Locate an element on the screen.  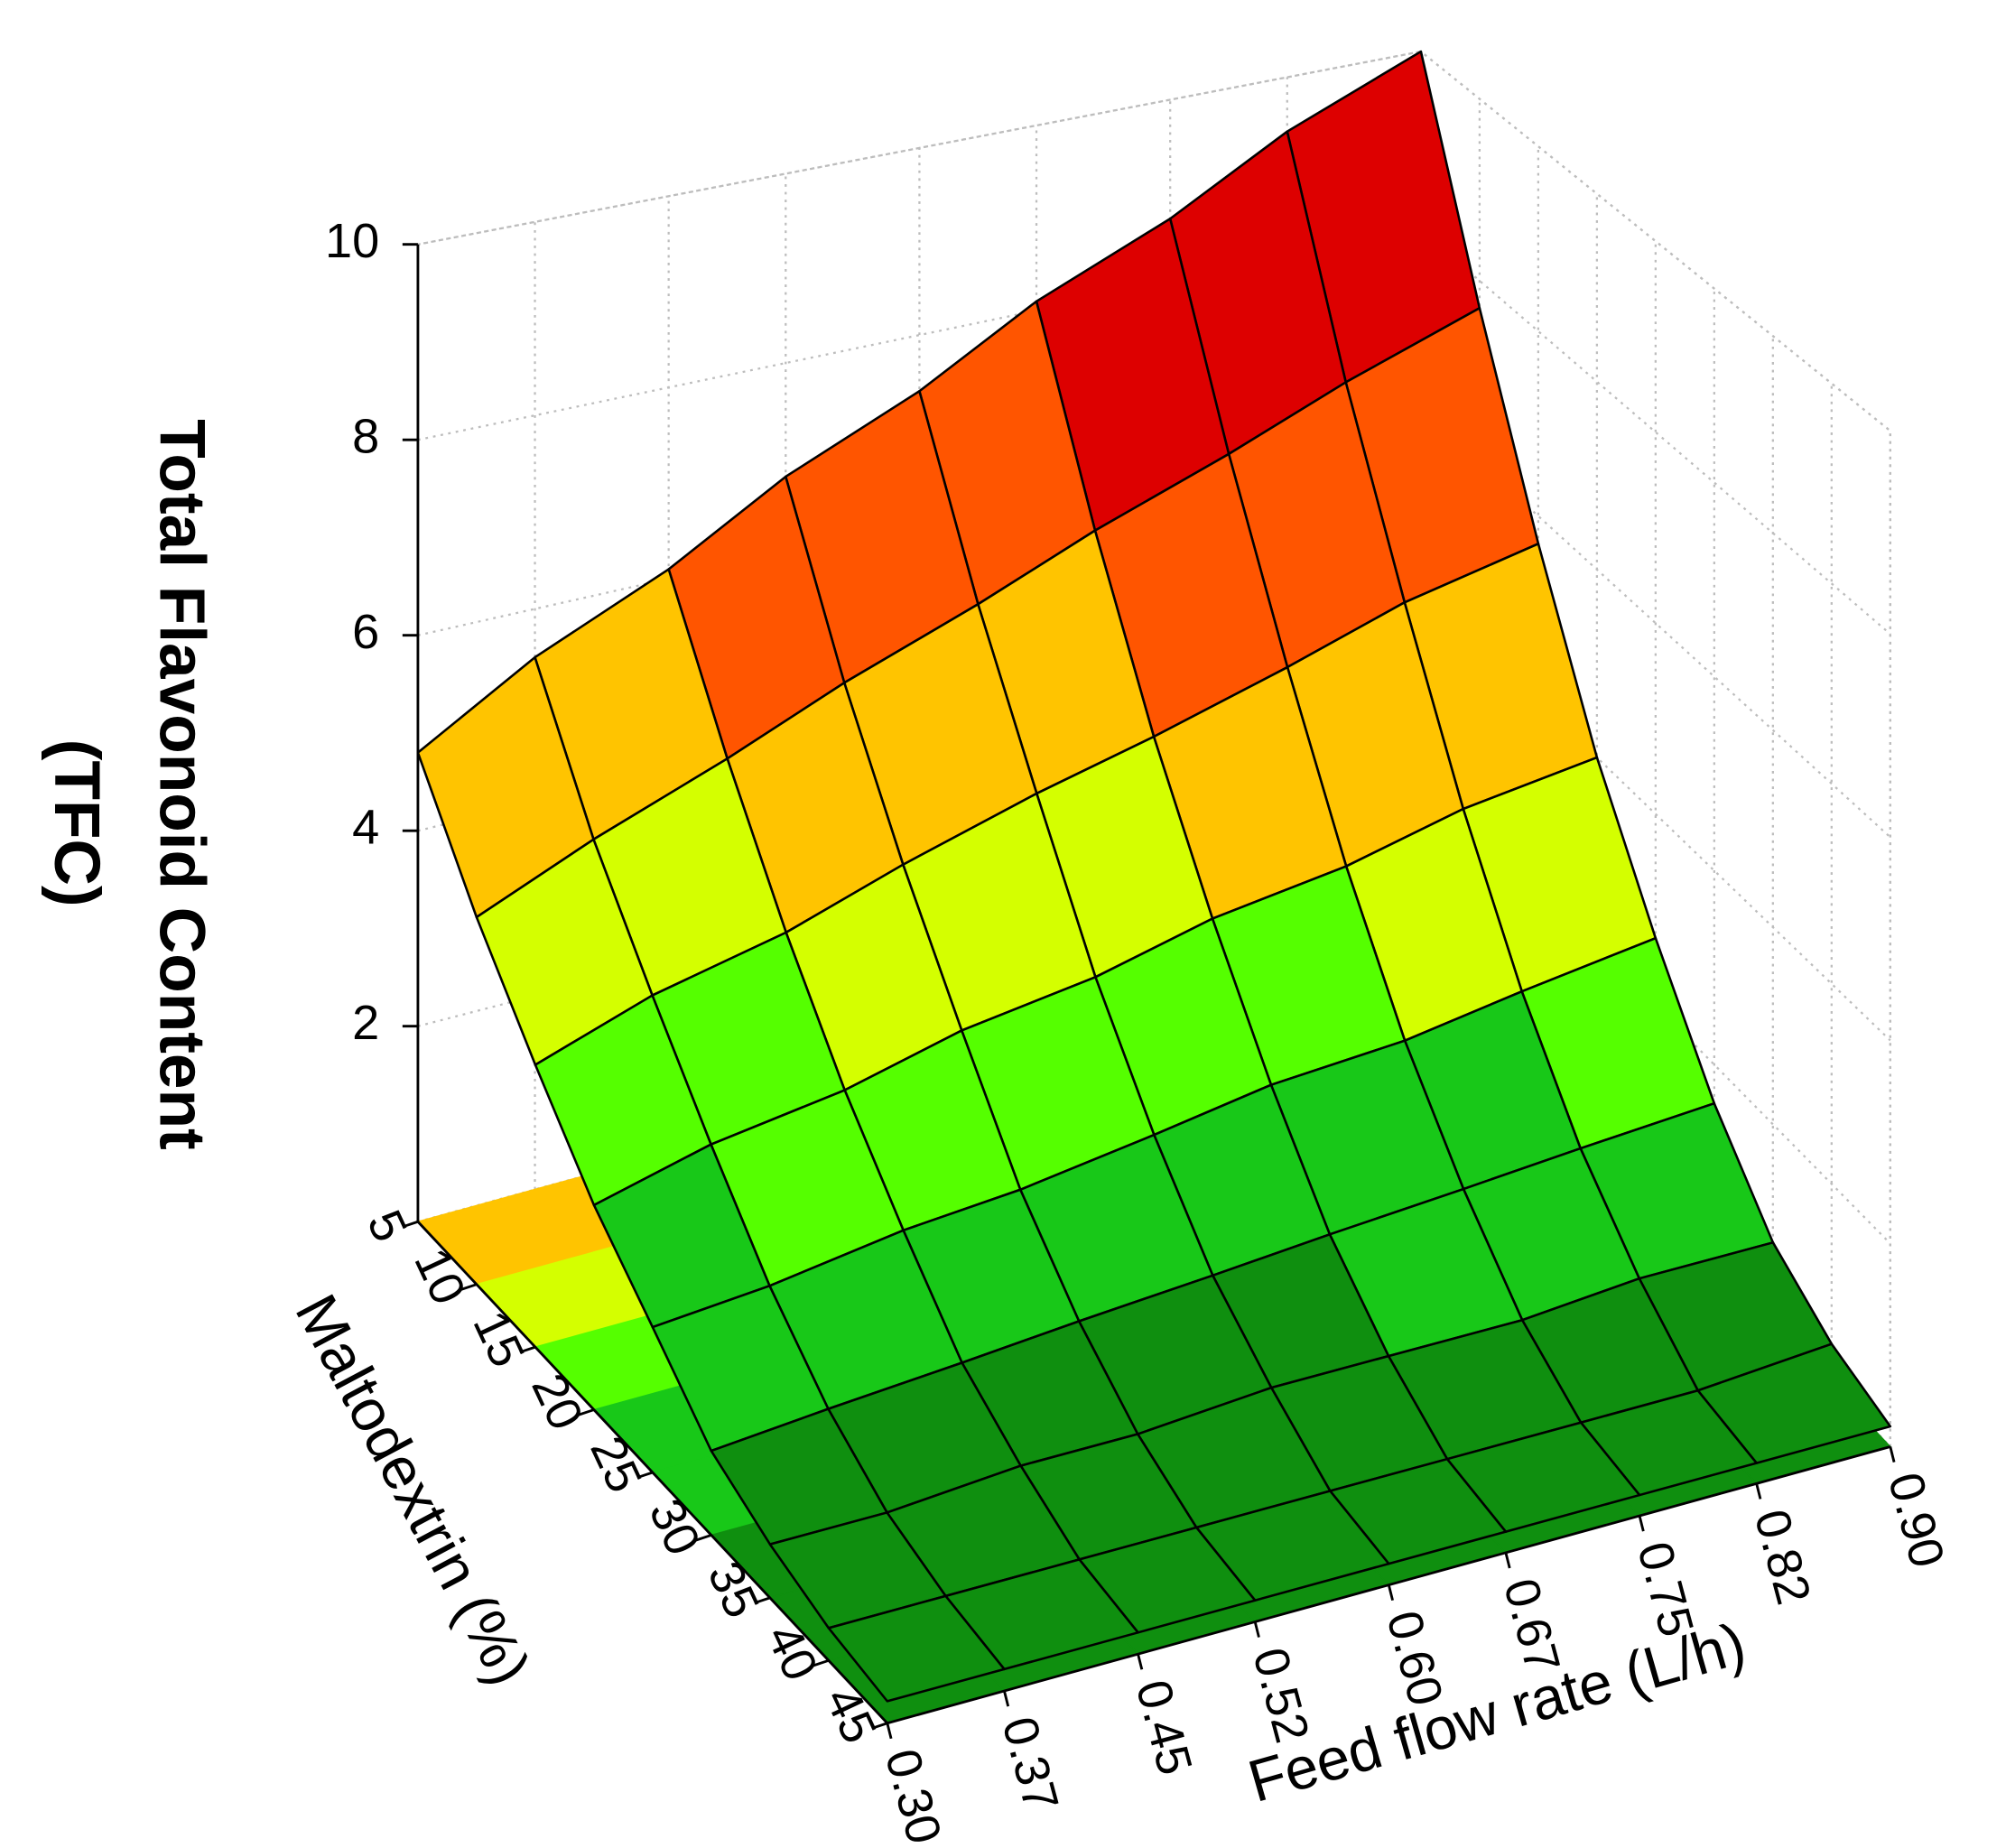
z-tick-label: 6 is located at coordinates (365, 632).